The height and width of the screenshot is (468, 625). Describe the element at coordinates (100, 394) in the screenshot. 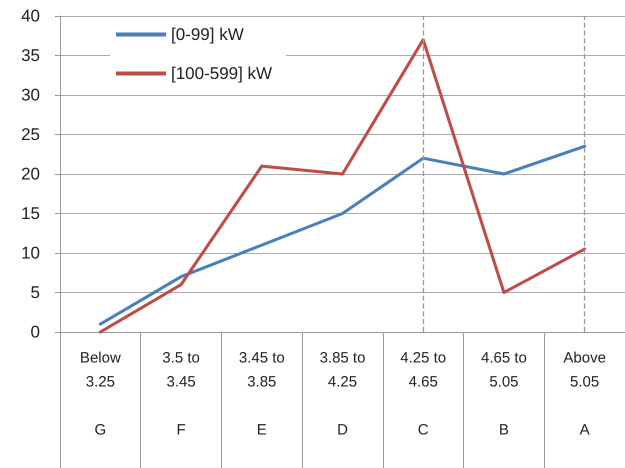

I see `category-label: Below 3.25 G` at that location.